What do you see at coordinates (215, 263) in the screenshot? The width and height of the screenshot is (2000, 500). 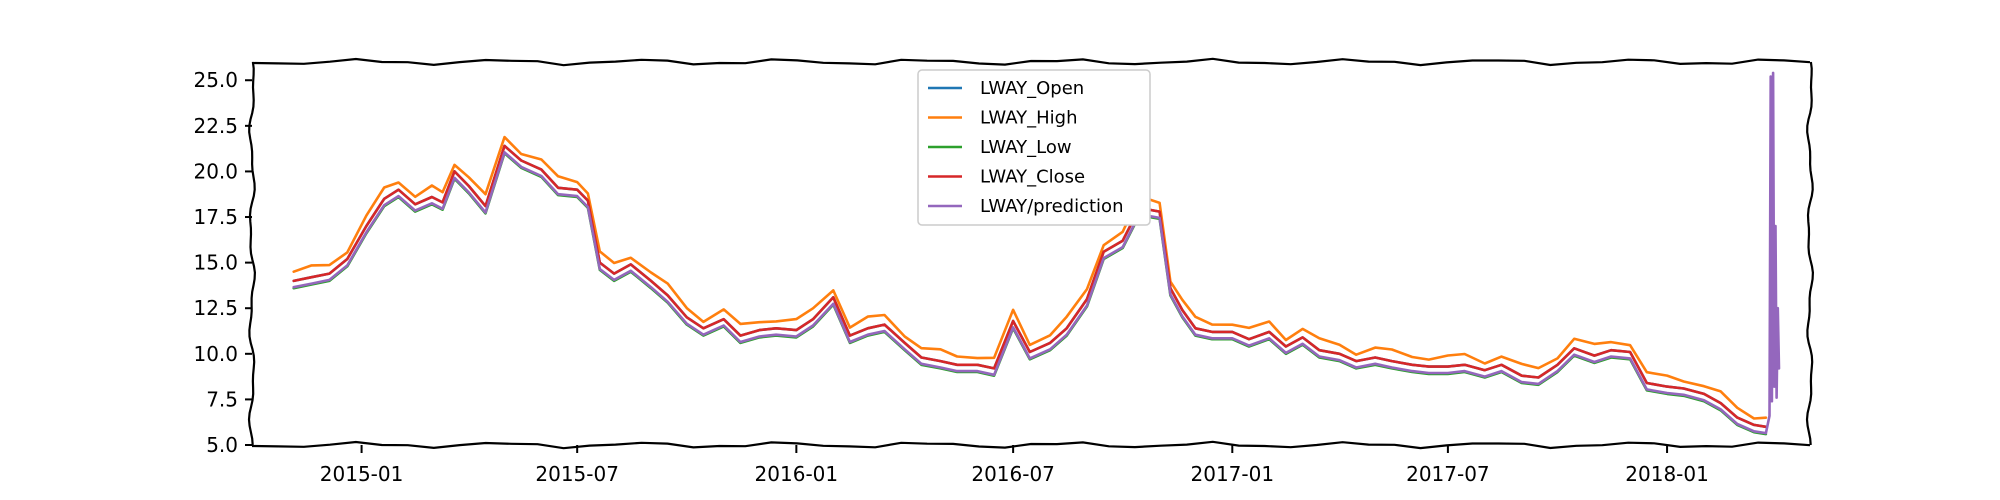 I see `y-tick-label: 15.0` at bounding box center [215, 263].